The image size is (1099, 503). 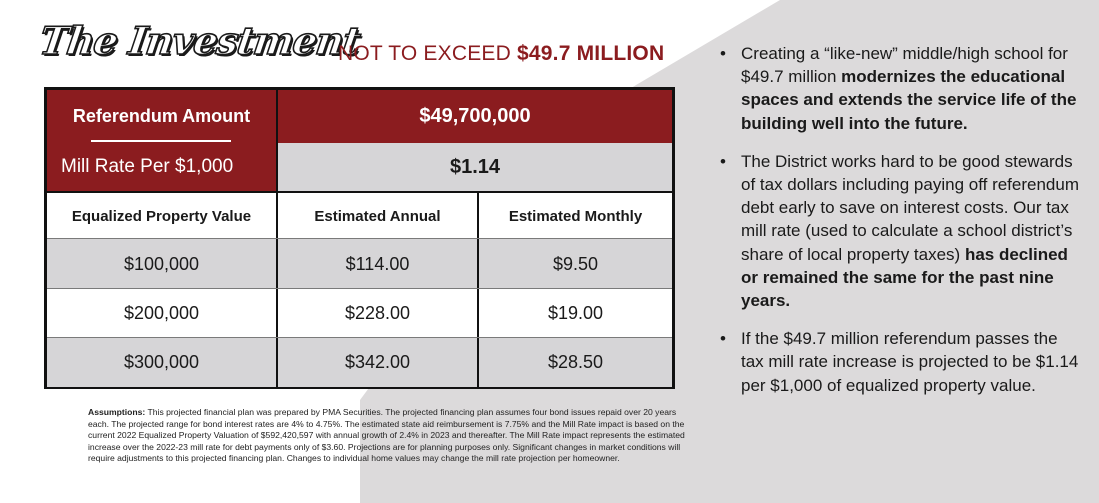 What do you see at coordinates (161, 362) in the screenshot?
I see `property-value-cell: $300,000` at bounding box center [161, 362].